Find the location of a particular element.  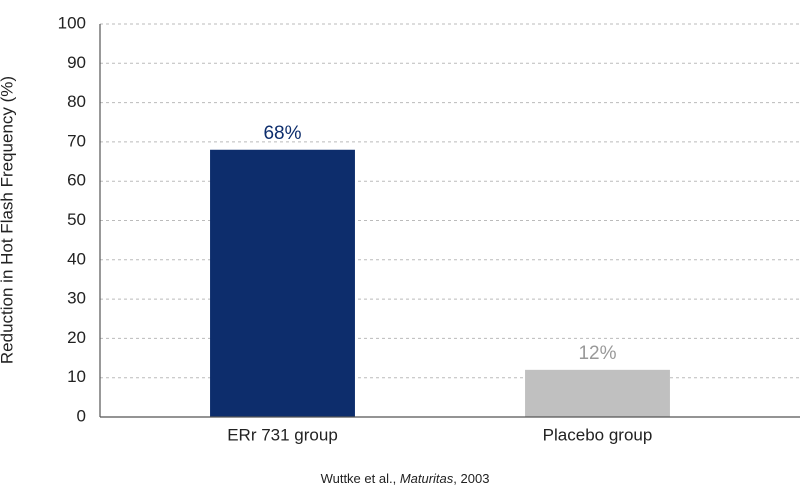

y-tick-label: 40 is located at coordinates (76, 258).